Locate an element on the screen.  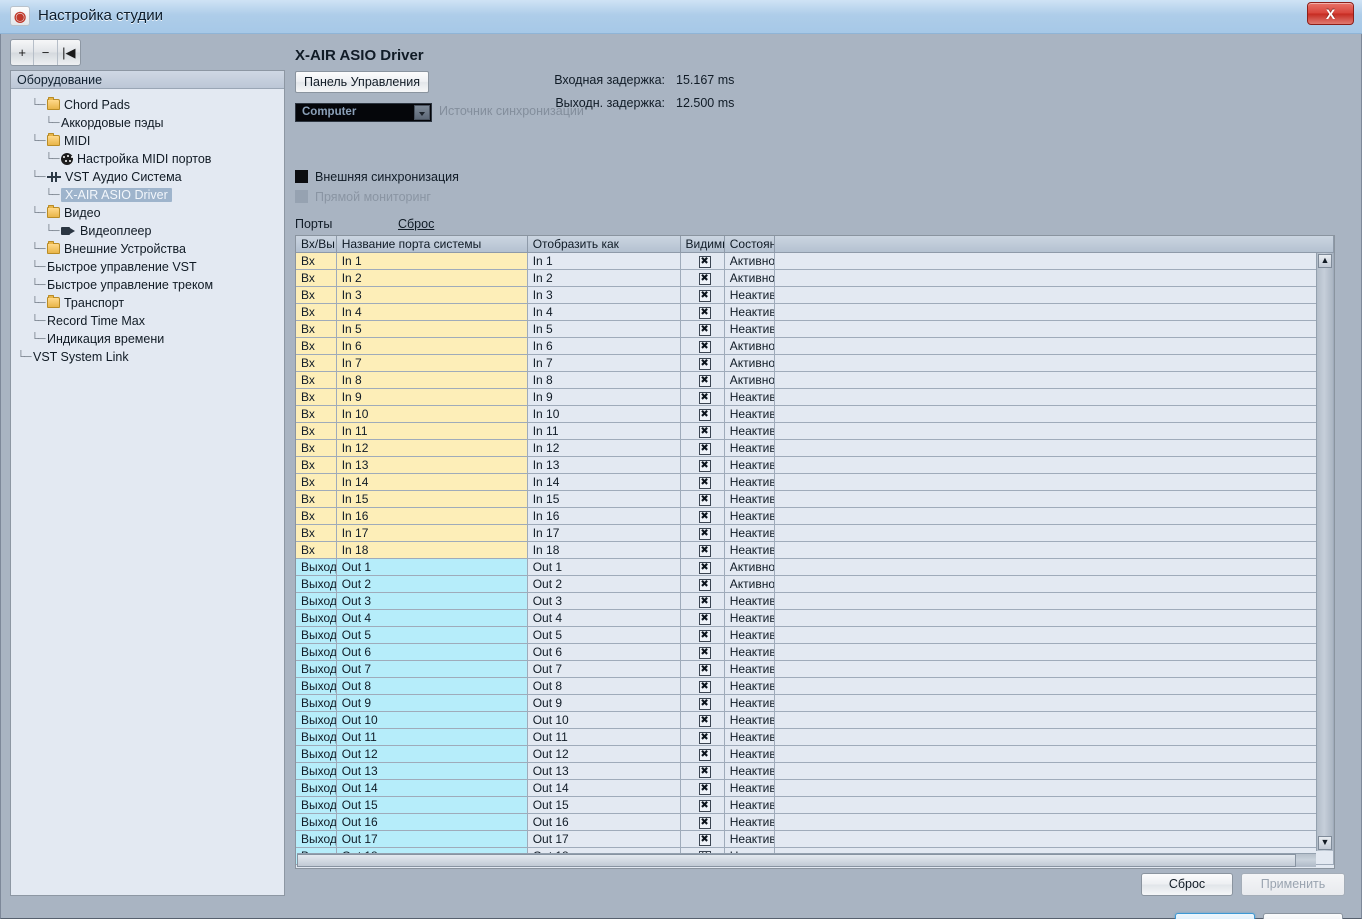
sync-source-select: Computer is located at coordinates (363, 112).